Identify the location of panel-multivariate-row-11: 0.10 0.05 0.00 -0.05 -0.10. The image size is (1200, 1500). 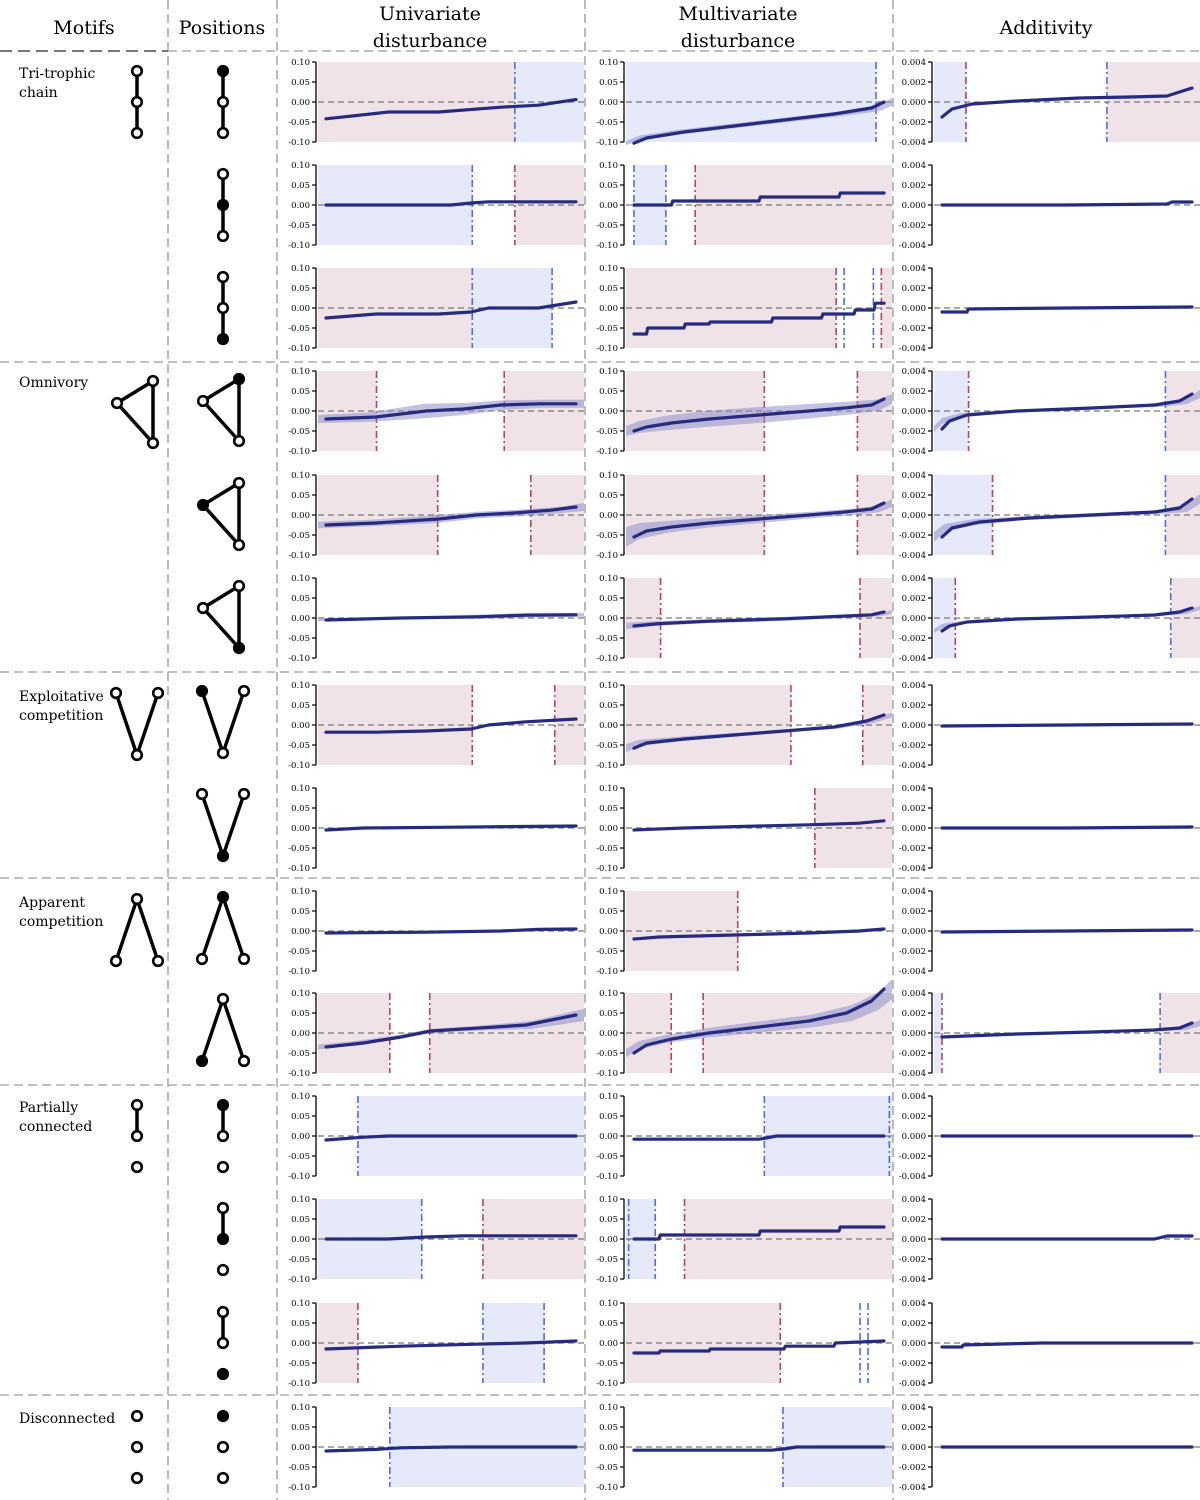
(744, 1240).